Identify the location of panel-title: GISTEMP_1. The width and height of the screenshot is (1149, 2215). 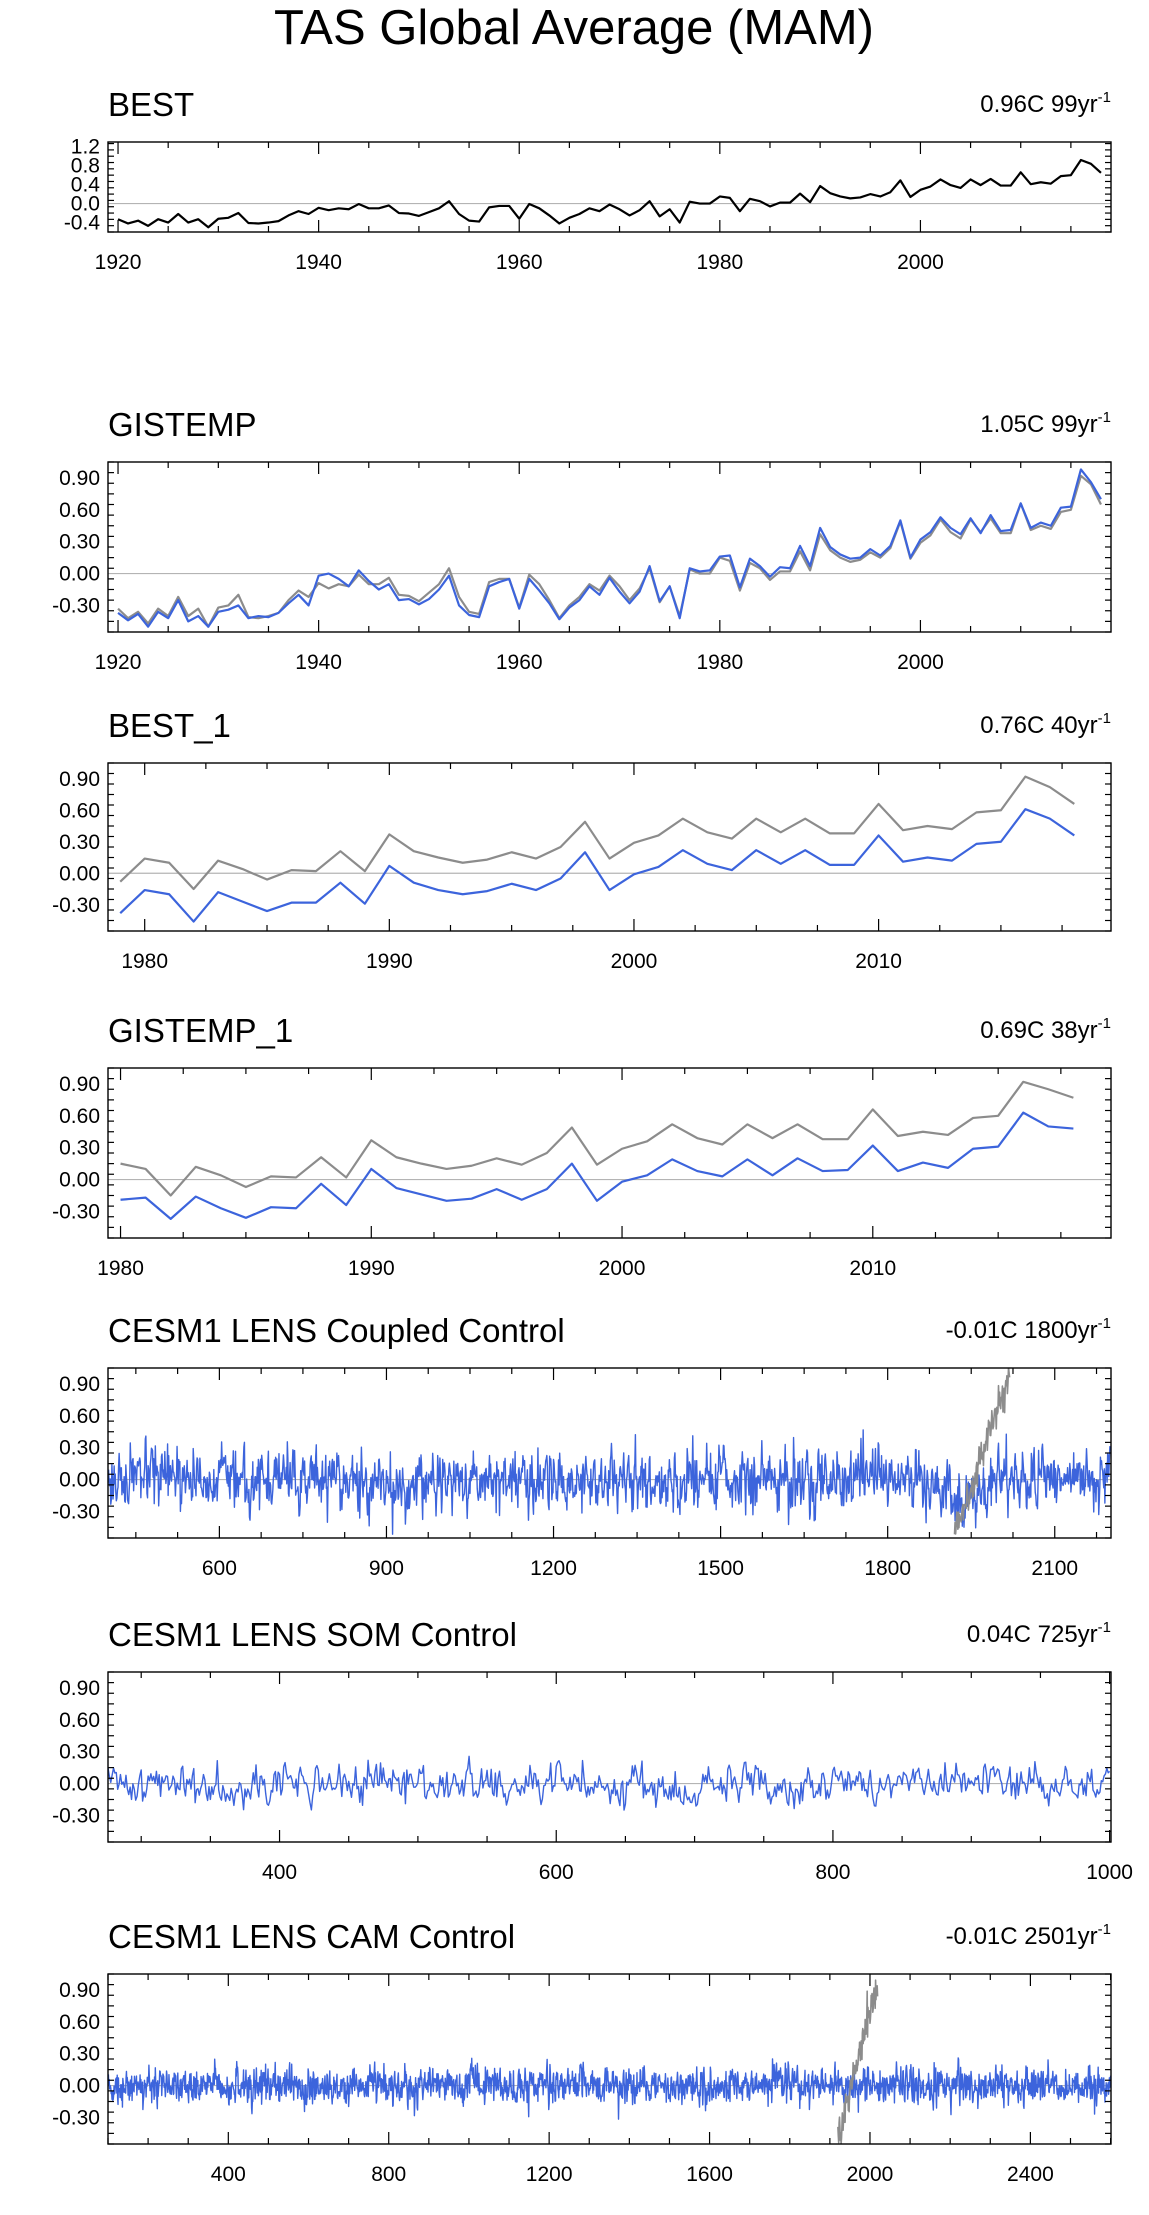
(200, 1030).